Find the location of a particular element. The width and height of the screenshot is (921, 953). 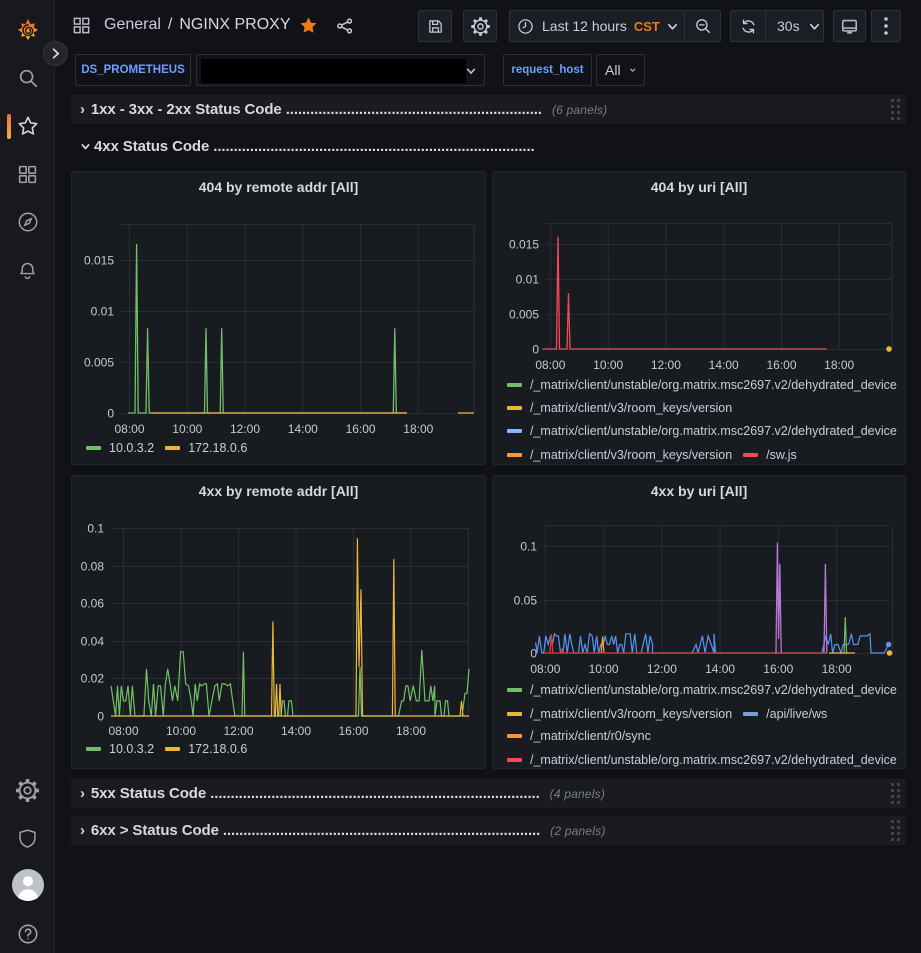

svg-text: 0.02 is located at coordinates (93, 679).